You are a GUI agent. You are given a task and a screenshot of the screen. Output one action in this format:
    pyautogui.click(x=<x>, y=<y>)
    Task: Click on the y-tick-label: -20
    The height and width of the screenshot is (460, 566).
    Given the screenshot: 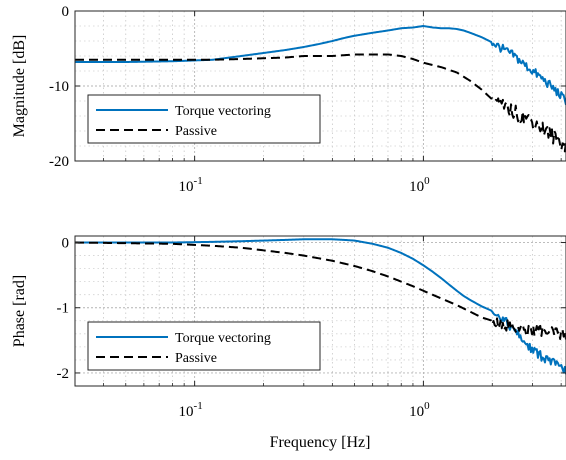 What is the action you would take?
    pyautogui.click(x=59, y=162)
    